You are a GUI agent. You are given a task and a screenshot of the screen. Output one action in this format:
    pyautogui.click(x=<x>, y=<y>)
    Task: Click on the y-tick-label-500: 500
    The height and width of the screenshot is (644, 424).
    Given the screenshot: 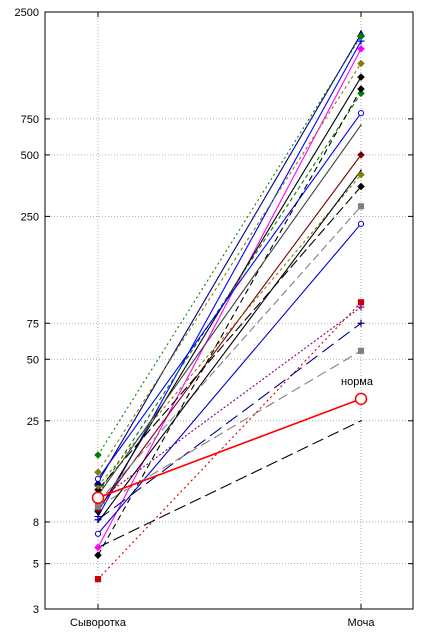 What is the action you would take?
    pyautogui.click(x=30, y=156)
    